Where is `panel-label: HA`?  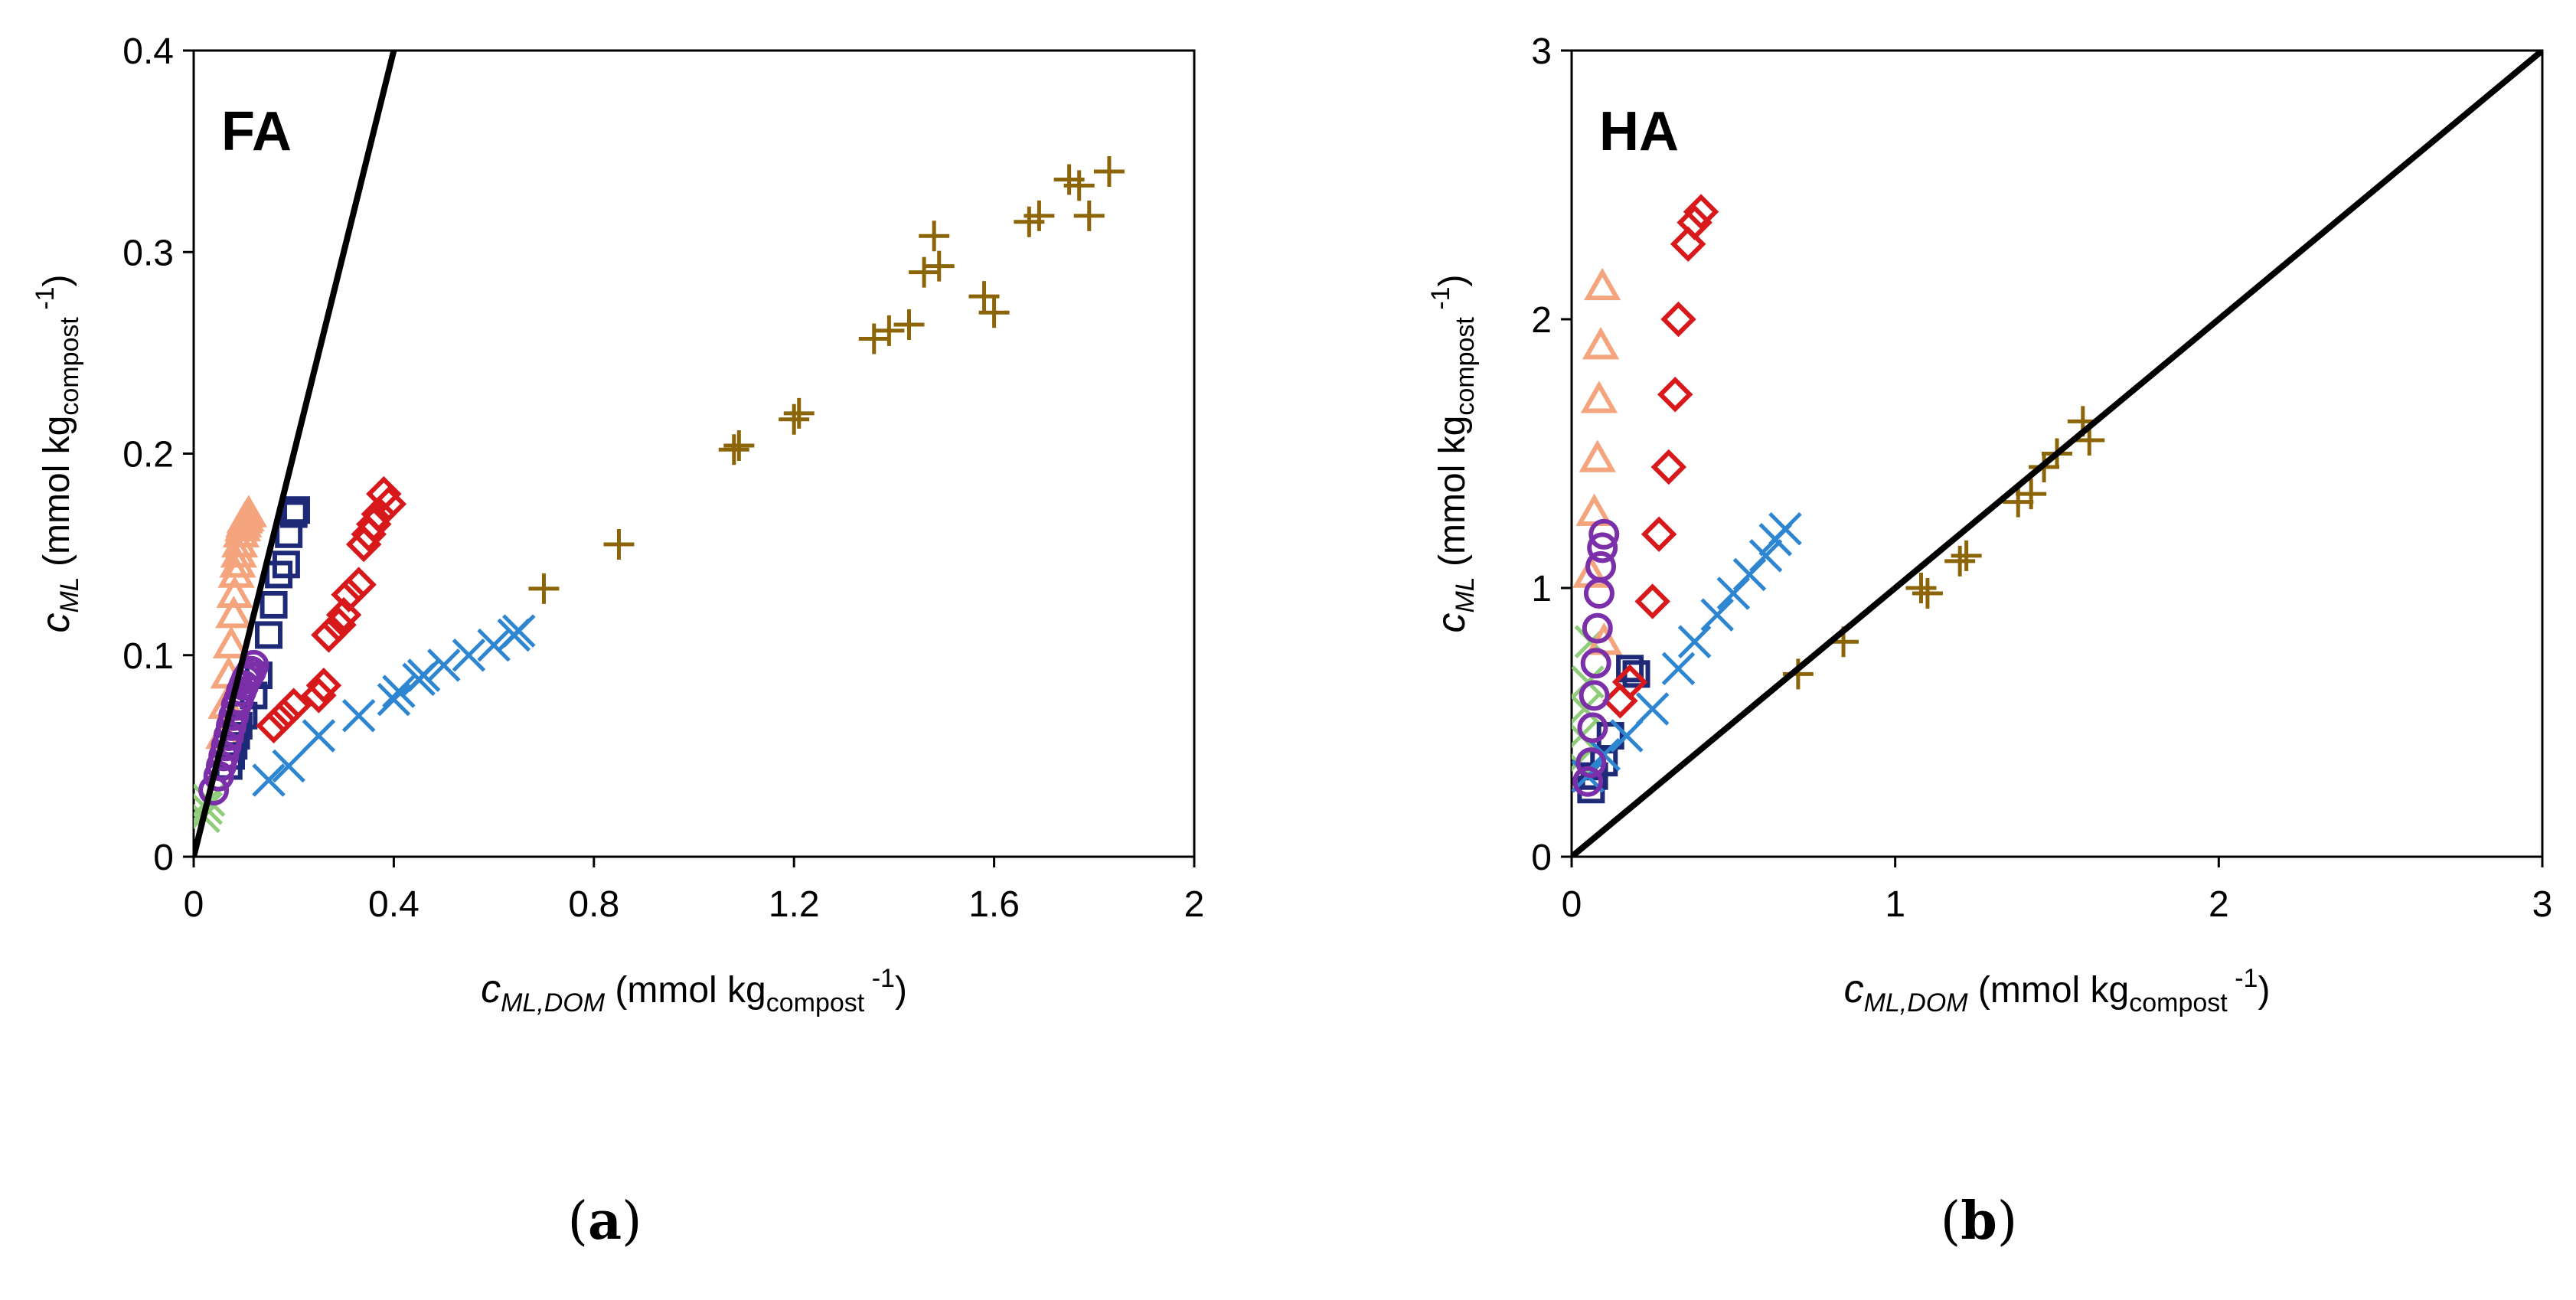
panel-label: HA is located at coordinates (1639, 131).